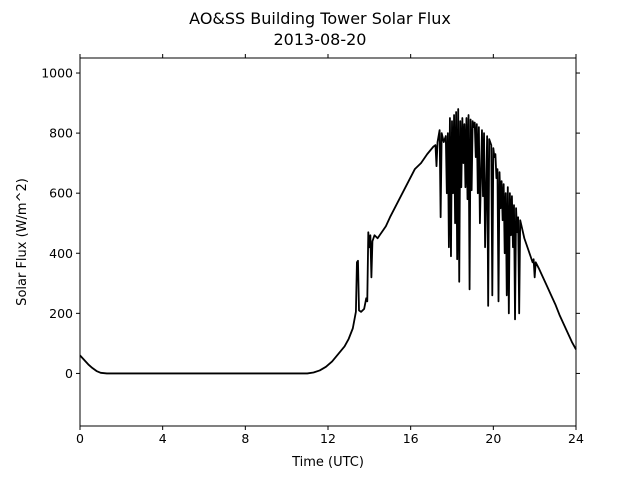 The height and width of the screenshot is (480, 640). What do you see at coordinates (57, 73) in the screenshot?
I see `y-tick-label: 1000` at bounding box center [57, 73].